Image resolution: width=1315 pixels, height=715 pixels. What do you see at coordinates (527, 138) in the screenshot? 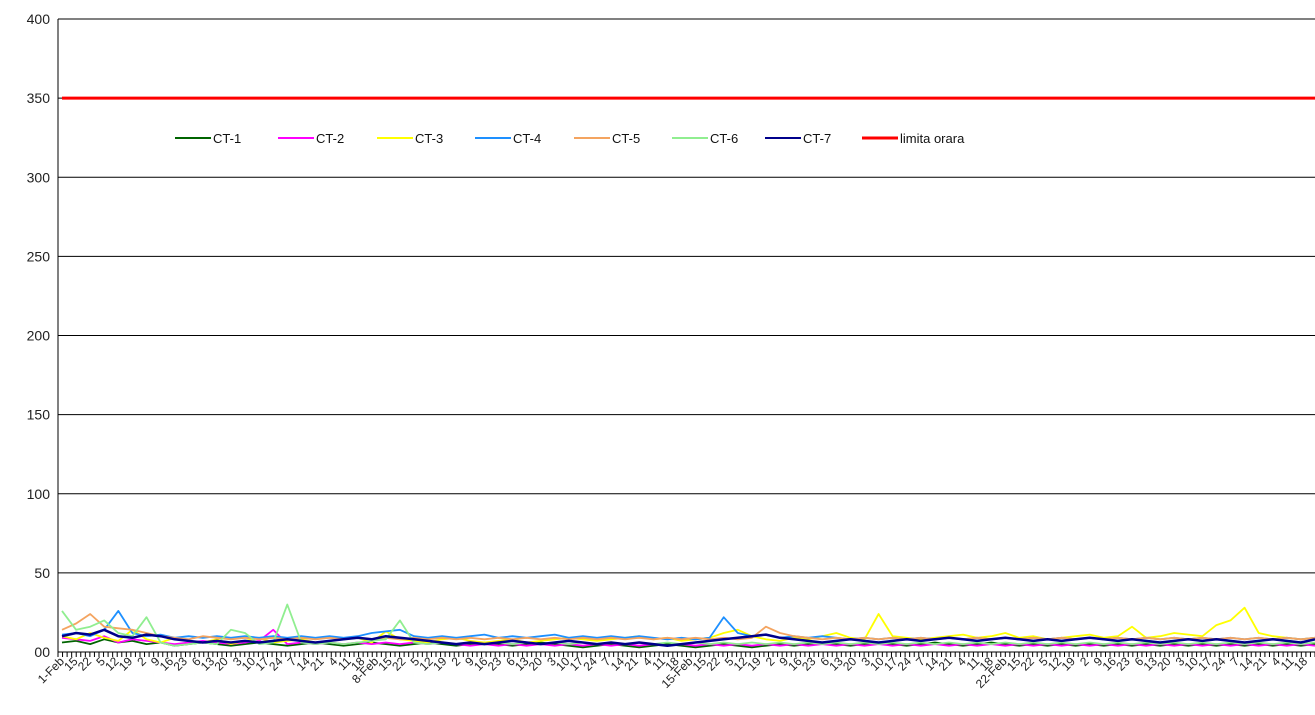
I see `legend-label: CT-4` at bounding box center [527, 138].